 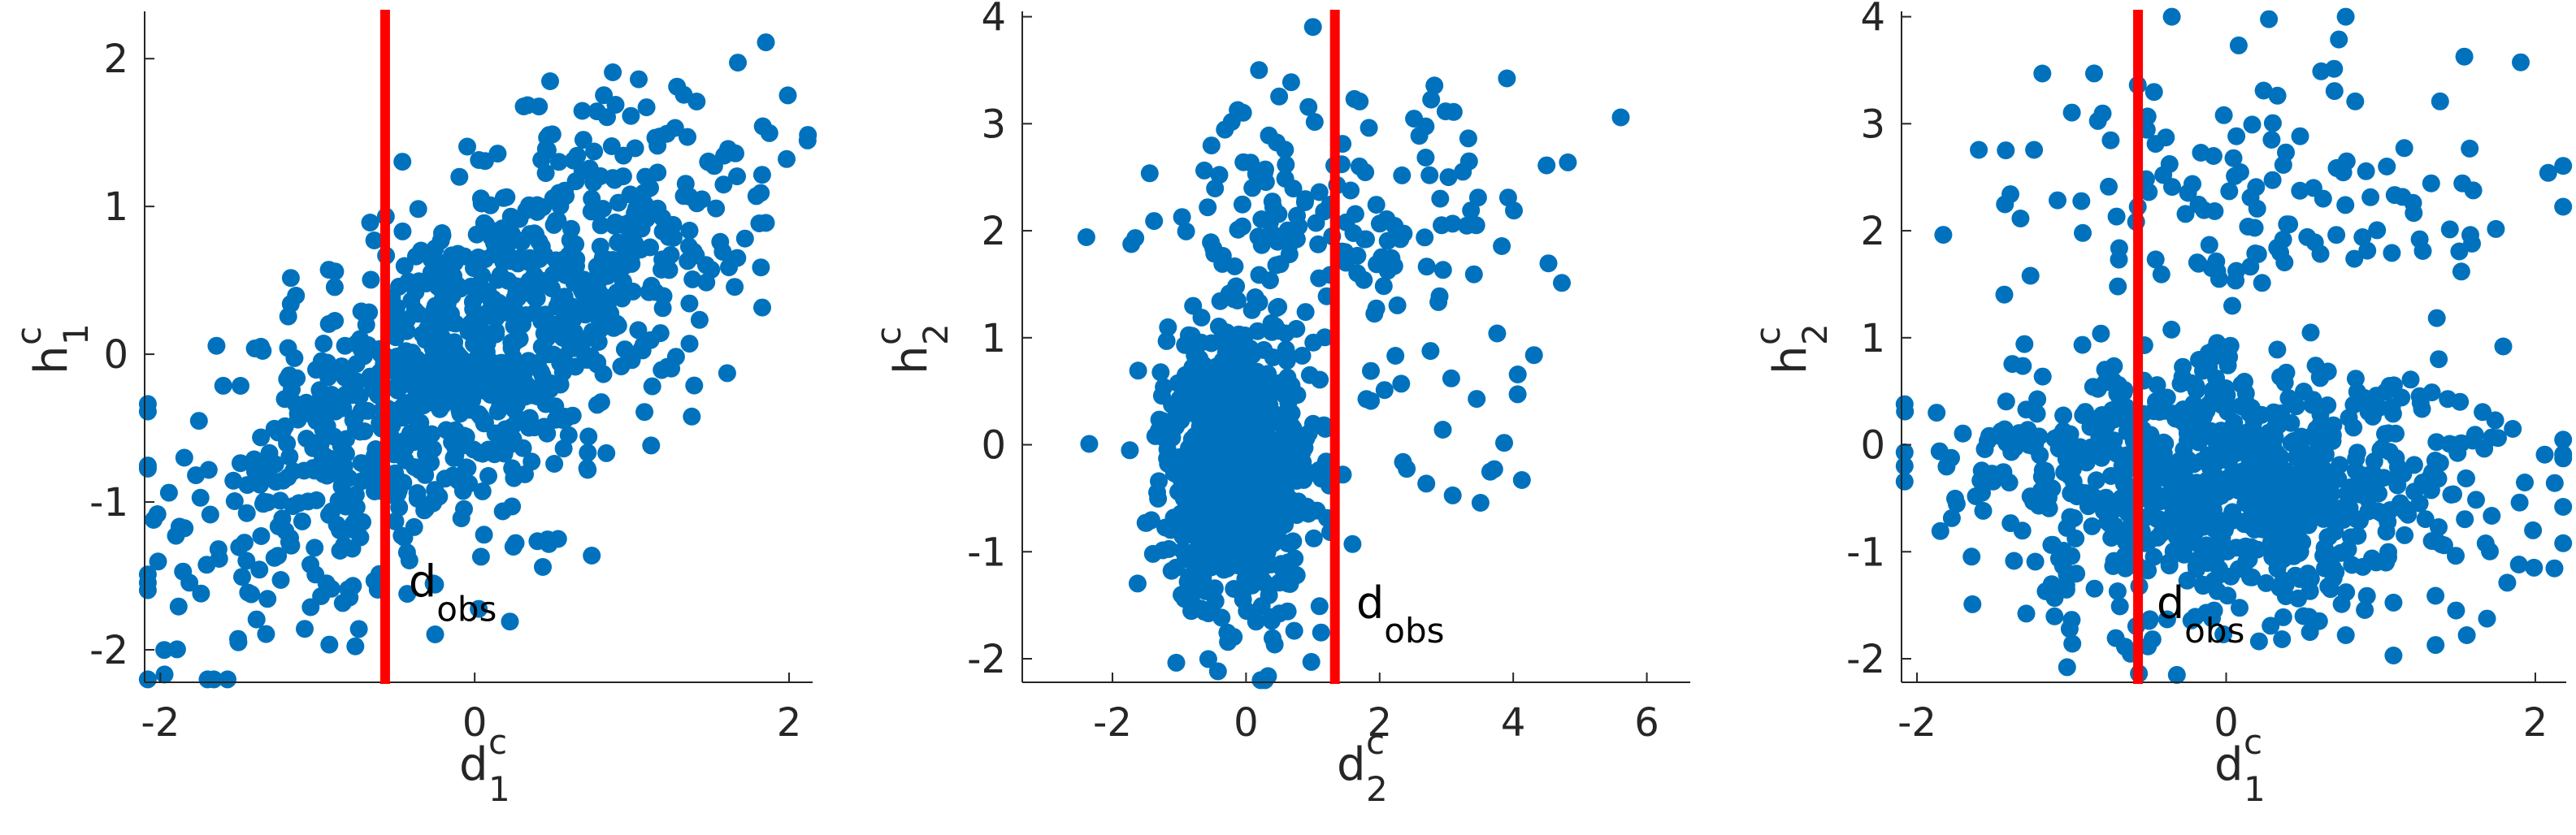 What do you see at coordinates (789, 723) in the screenshot?
I see `x-tick-label: 2` at bounding box center [789, 723].